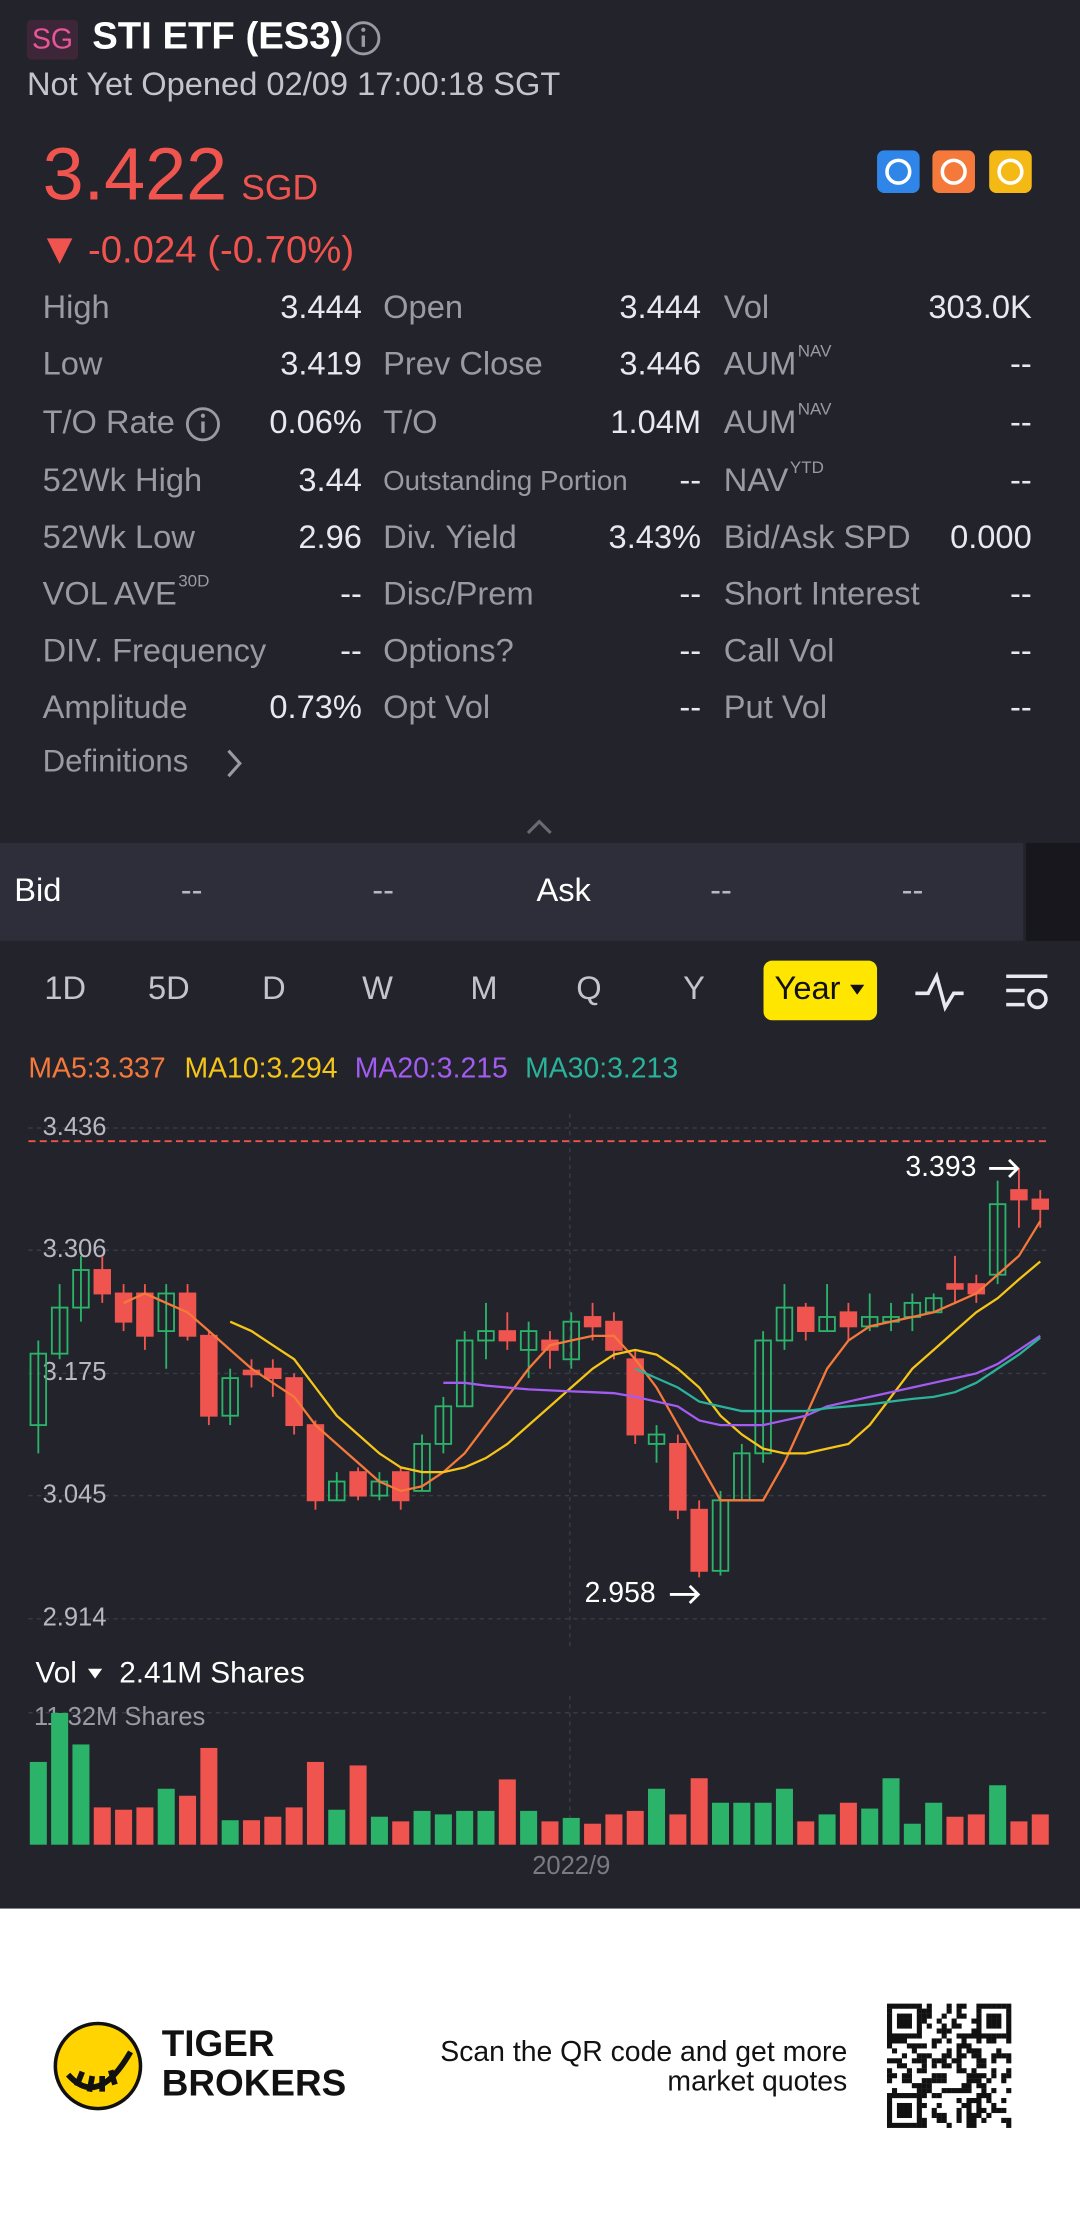 The image size is (1080, 2225). Describe the element at coordinates (539, 827) in the screenshot. I see `collapse-chevron` at that location.